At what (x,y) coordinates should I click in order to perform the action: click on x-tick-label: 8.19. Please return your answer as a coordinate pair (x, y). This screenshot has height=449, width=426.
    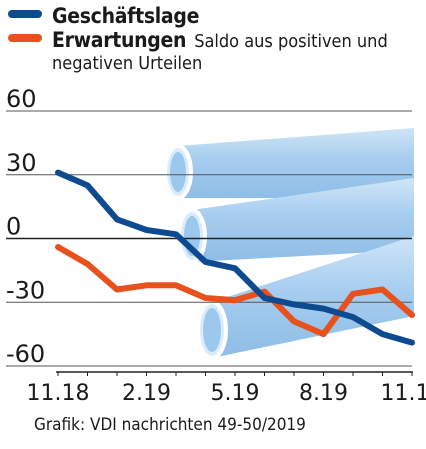
    Looking at the image, I should click on (323, 393).